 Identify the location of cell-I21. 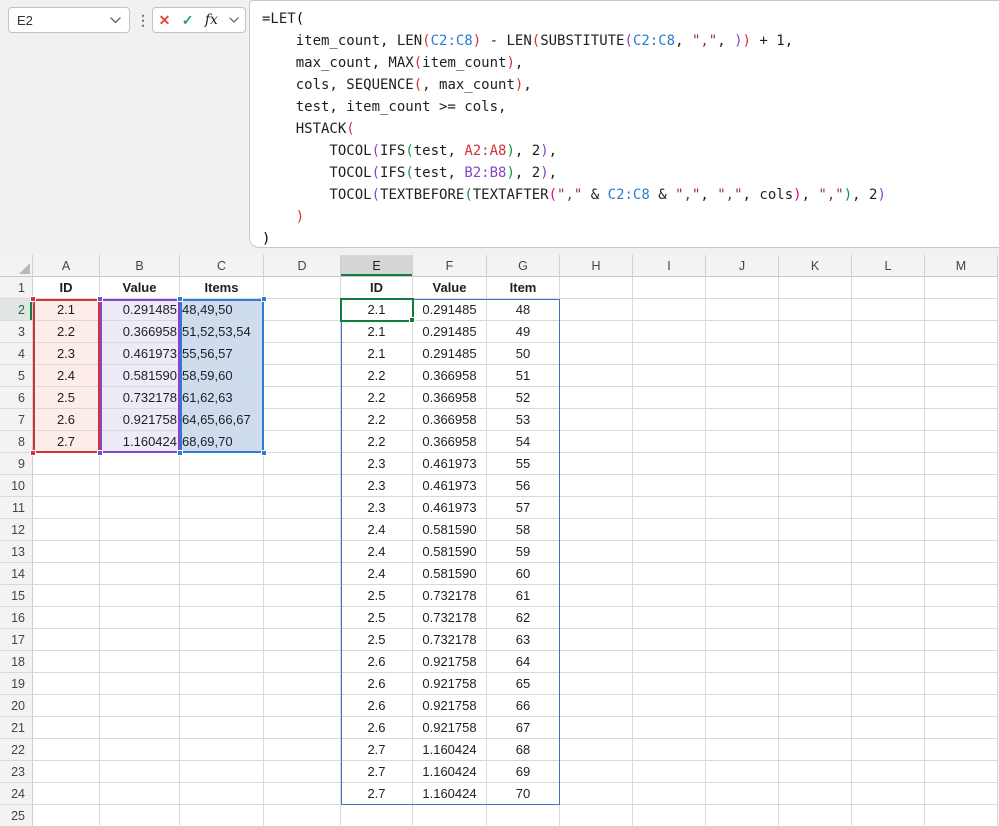
(669, 728).